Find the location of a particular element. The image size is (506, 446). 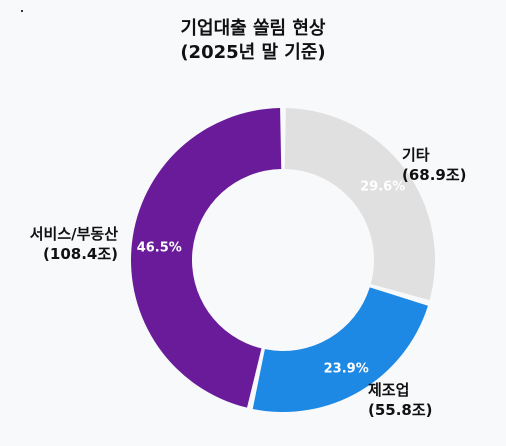

chart-title: 기업대출 쏠림 현상 is located at coordinates (253, 28).